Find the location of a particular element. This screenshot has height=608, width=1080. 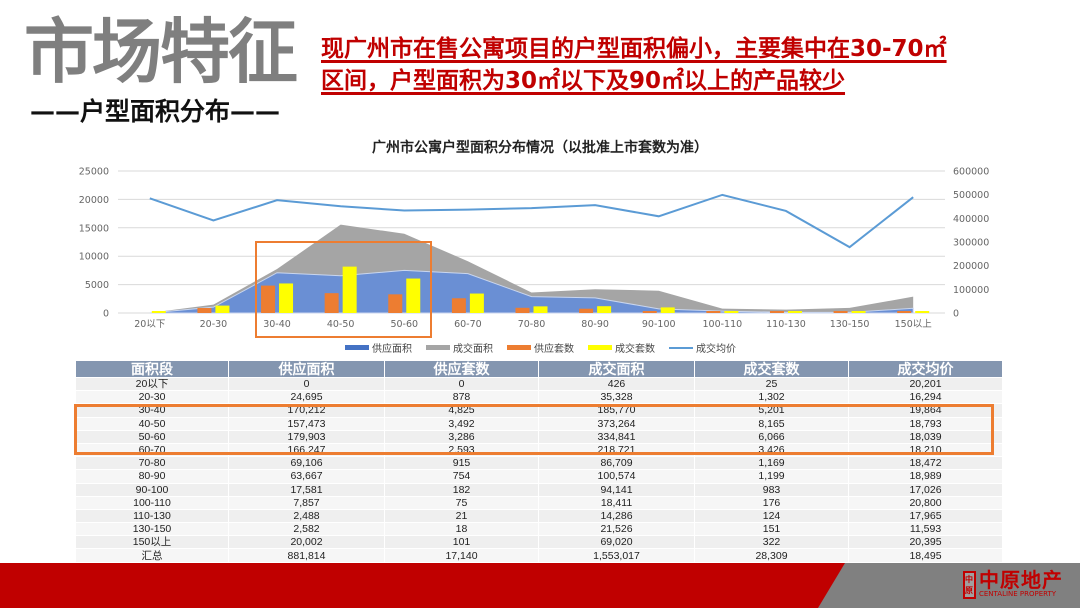

table-row: 70-80 69,106 915 86,709 1,169 18,472 is located at coordinates (538, 463).